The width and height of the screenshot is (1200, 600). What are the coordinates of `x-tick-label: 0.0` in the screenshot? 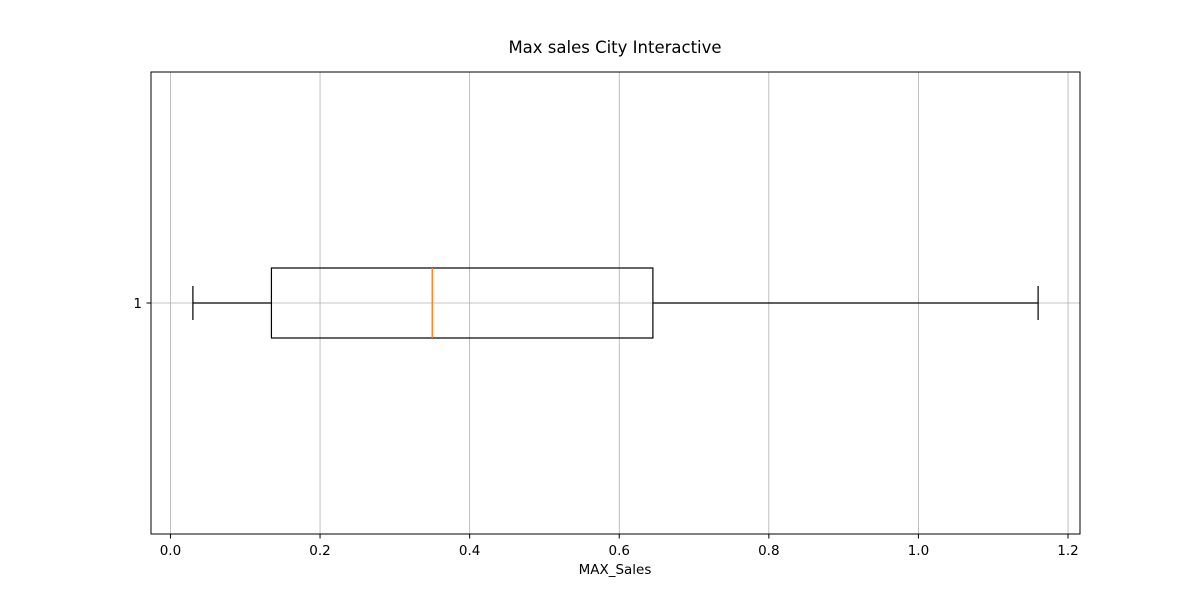 It's located at (170, 551).